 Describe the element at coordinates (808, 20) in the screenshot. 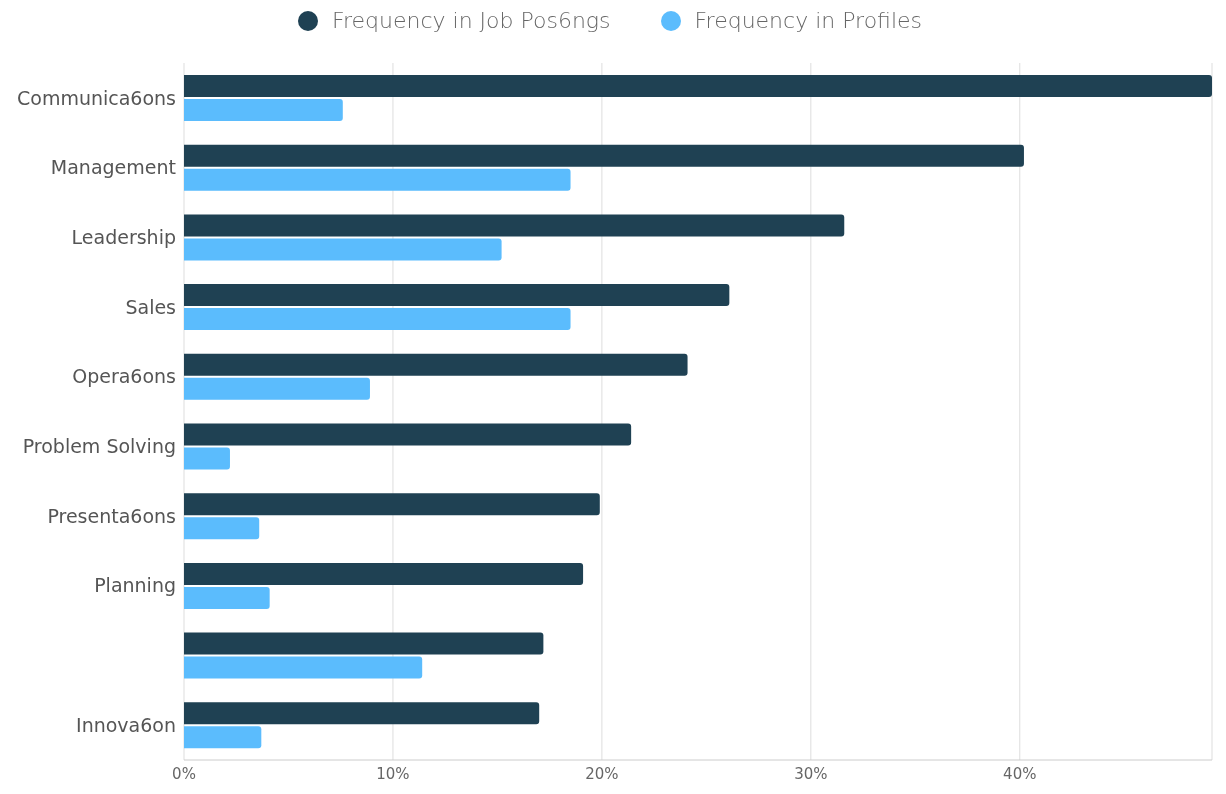

I see `legend-label: Frequency in Profiles` at that location.